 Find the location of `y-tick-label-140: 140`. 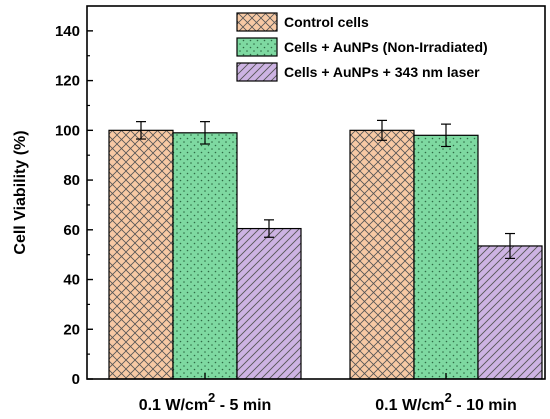

y-tick-label-140: 140 is located at coordinates (67, 31).